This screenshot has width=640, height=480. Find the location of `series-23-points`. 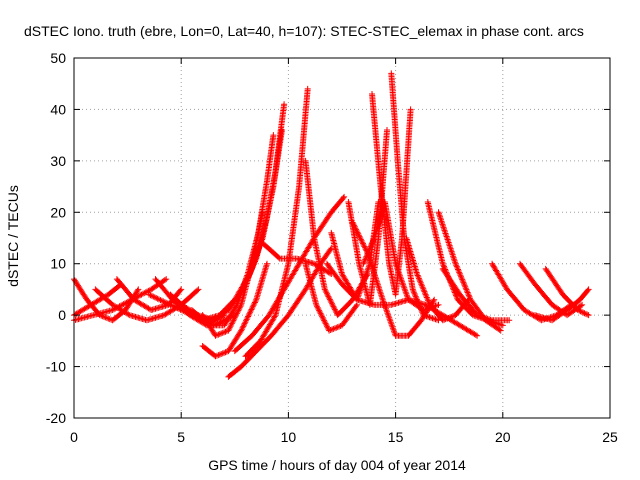

series-23-points is located at coordinates (391, 194).